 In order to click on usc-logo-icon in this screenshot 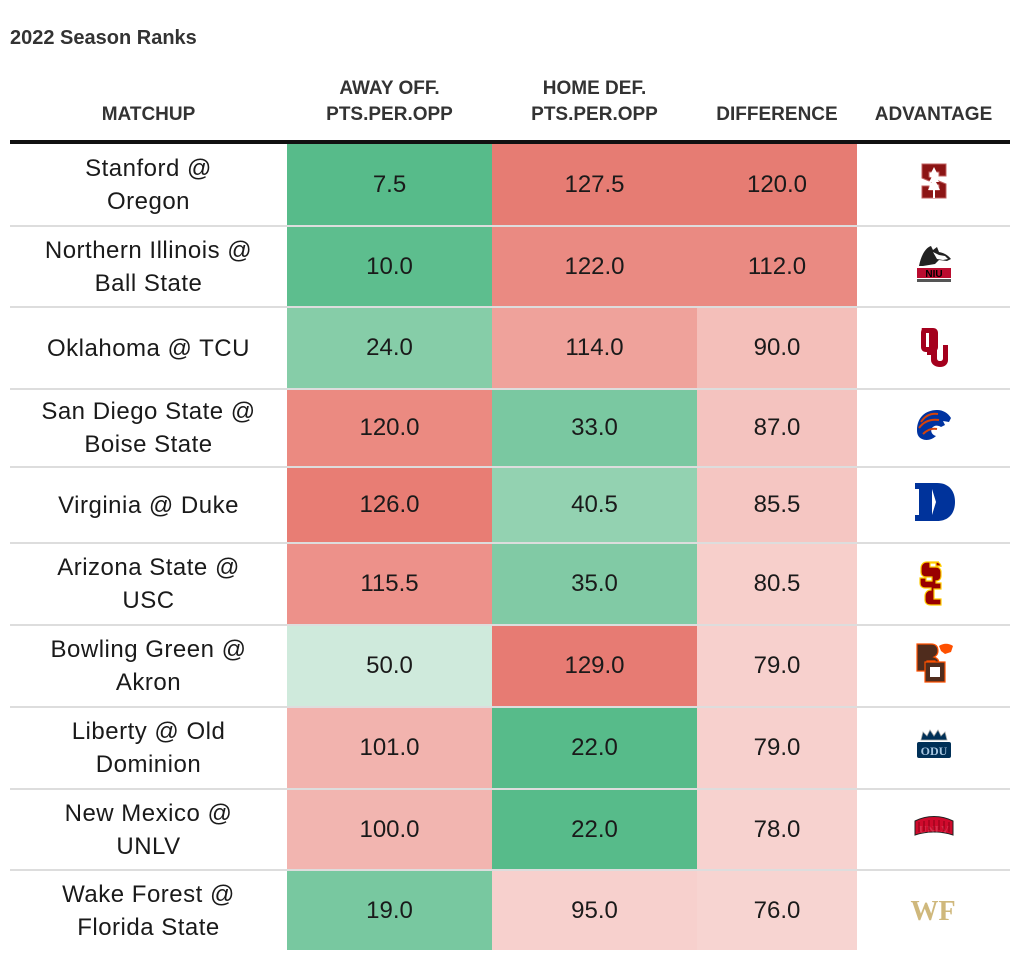, I will do `click(934, 581)`.